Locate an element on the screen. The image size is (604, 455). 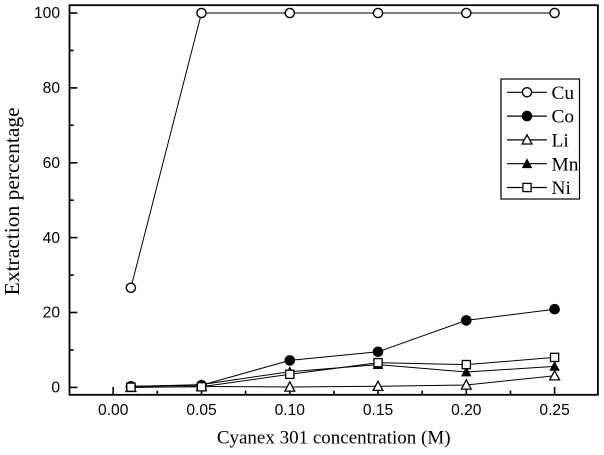
svg-text: Ni is located at coordinates (562, 188).